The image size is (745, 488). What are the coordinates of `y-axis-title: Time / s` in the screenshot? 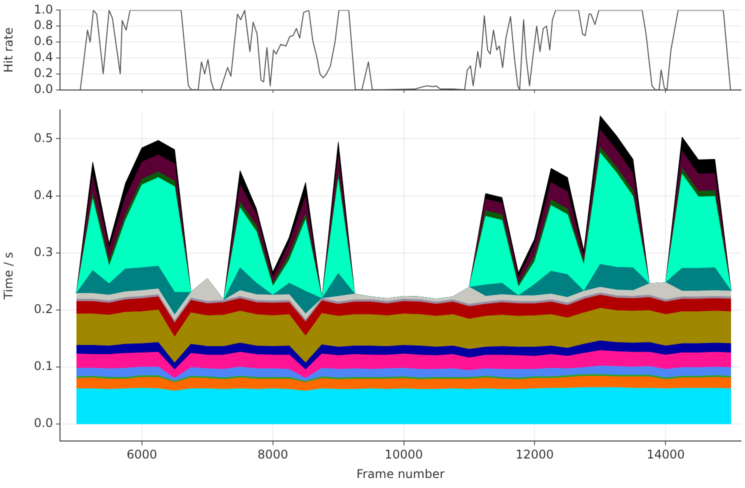 It's located at (8, 276).